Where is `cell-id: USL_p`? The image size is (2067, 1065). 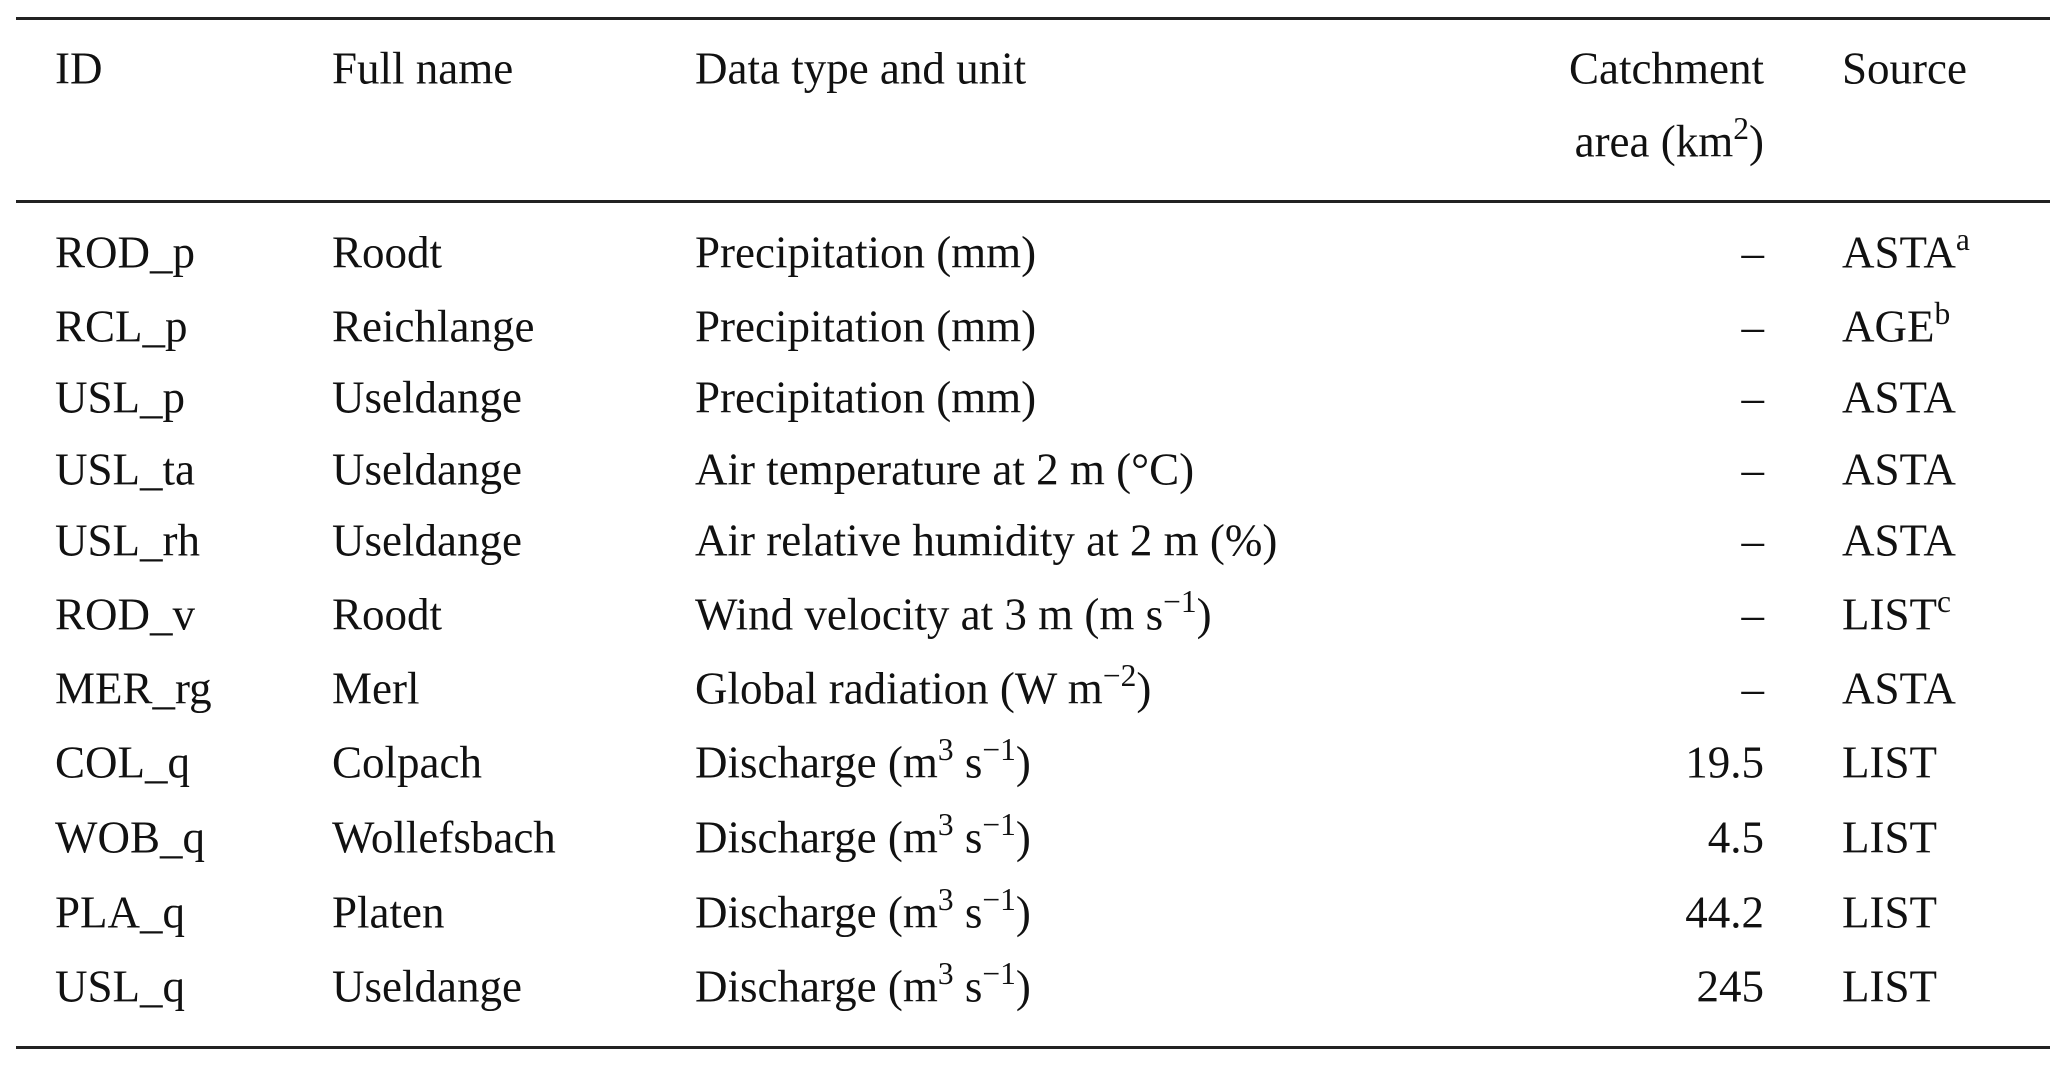 cell-id: USL_p is located at coordinates (120, 397).